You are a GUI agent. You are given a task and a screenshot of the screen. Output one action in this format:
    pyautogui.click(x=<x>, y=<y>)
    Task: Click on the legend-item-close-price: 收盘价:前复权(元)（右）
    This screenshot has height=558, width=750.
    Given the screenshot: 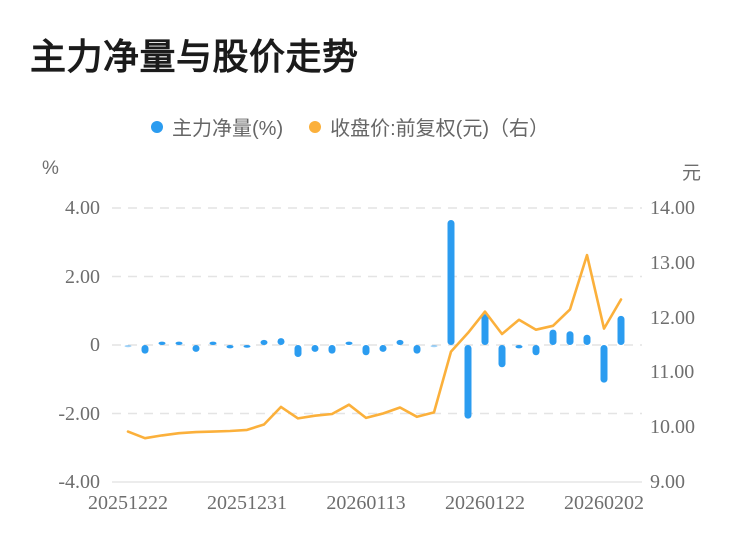 What is the action you would take?
    pyautogui.click(x=429, y=126)
    